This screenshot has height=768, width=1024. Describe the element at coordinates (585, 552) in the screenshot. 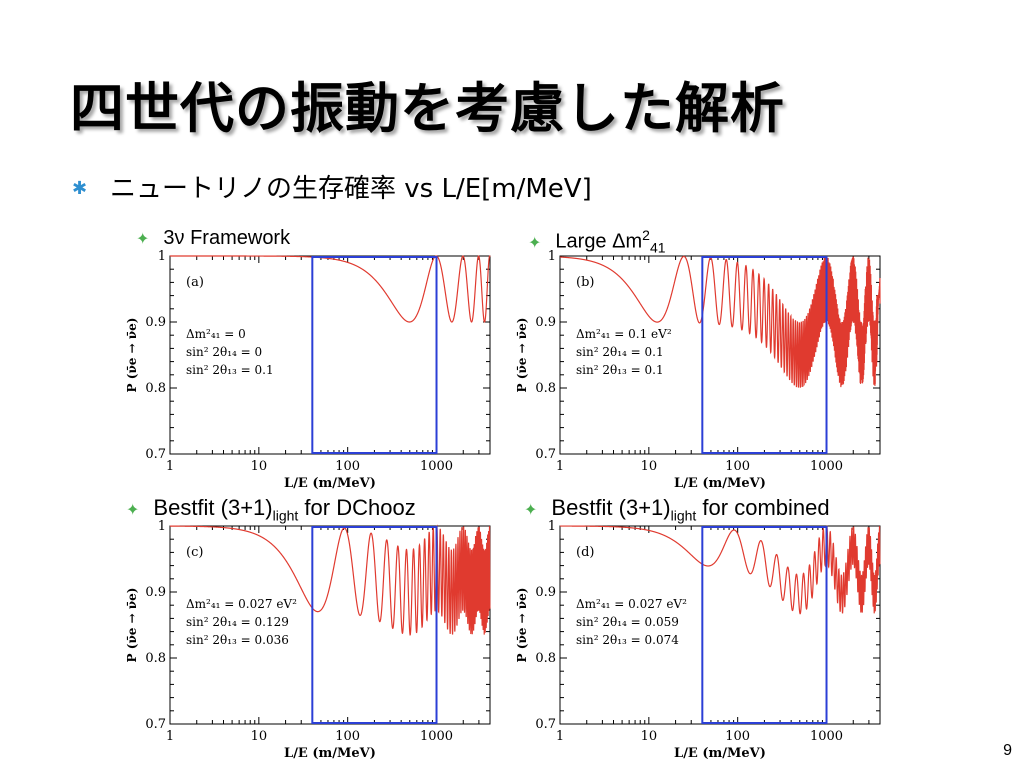

I see `panel-label: (d)` at that location.